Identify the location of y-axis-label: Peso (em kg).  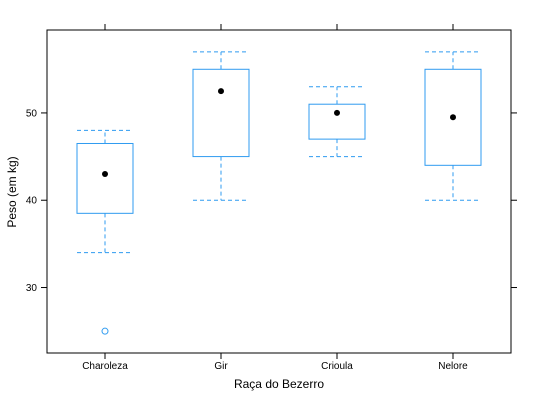
(12, 191).